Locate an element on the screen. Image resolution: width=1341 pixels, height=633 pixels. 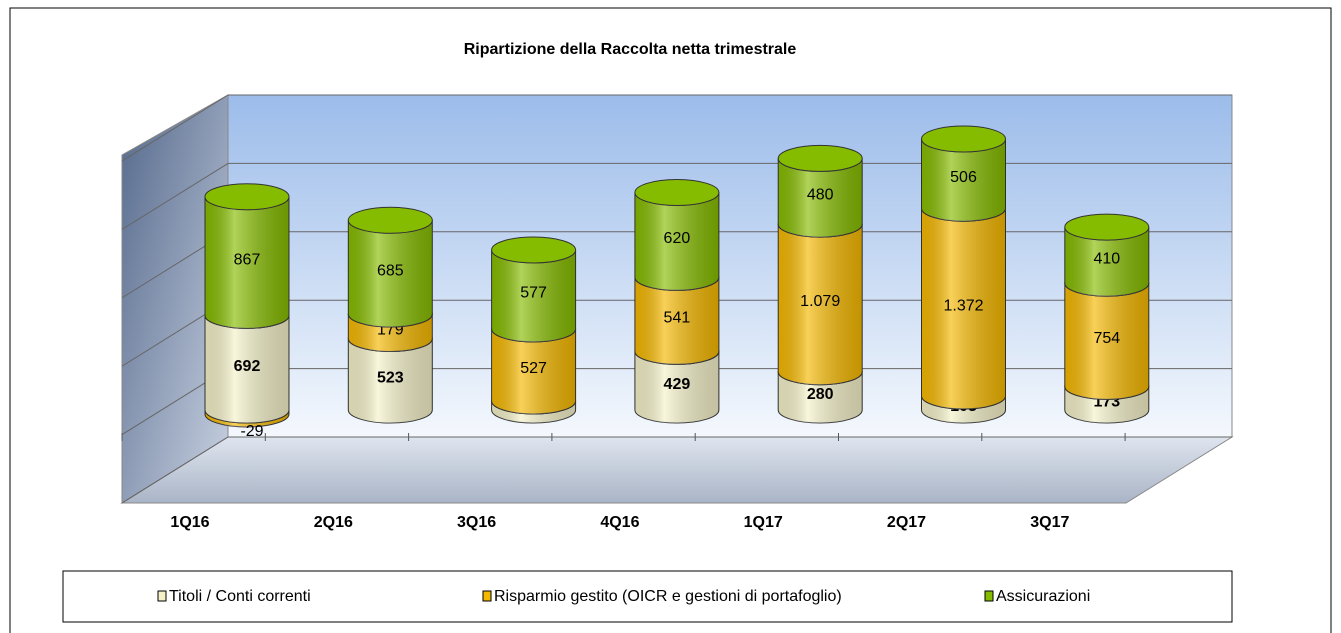
value-label: 523 is located at coordinates (390, 377).